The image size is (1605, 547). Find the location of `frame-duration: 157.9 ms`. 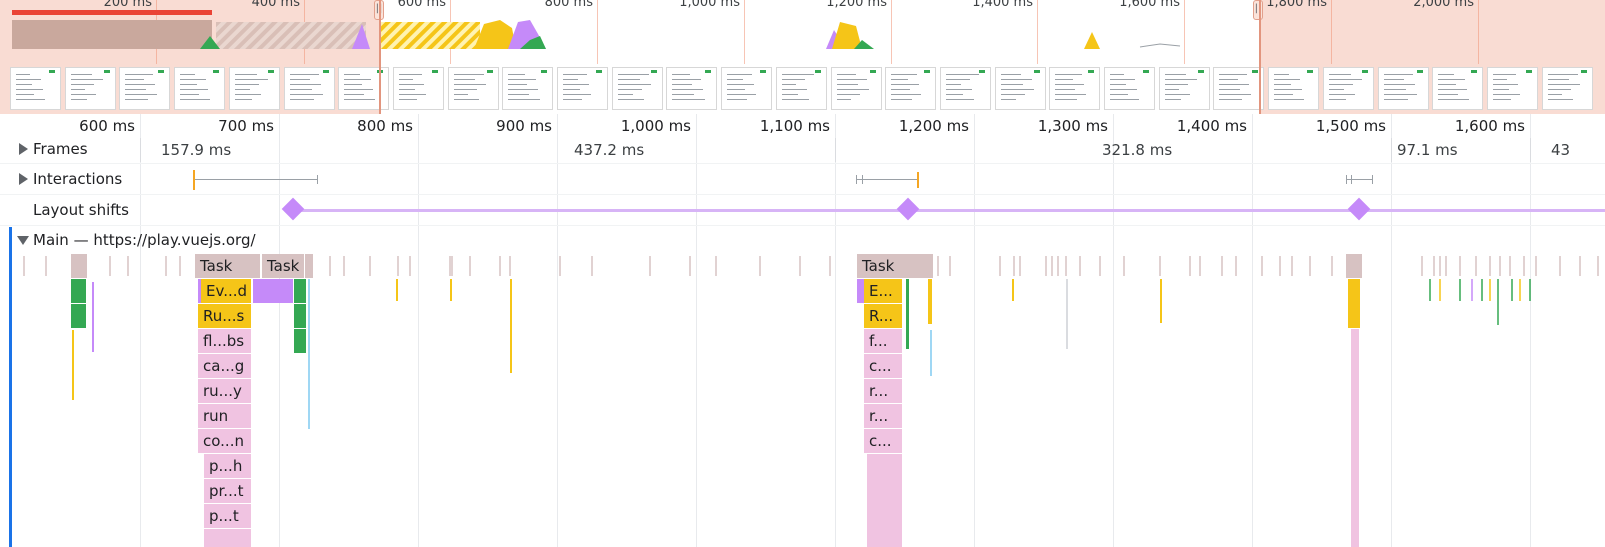

frame-duration: 157.9 ms is located at coordinates (196, 150).